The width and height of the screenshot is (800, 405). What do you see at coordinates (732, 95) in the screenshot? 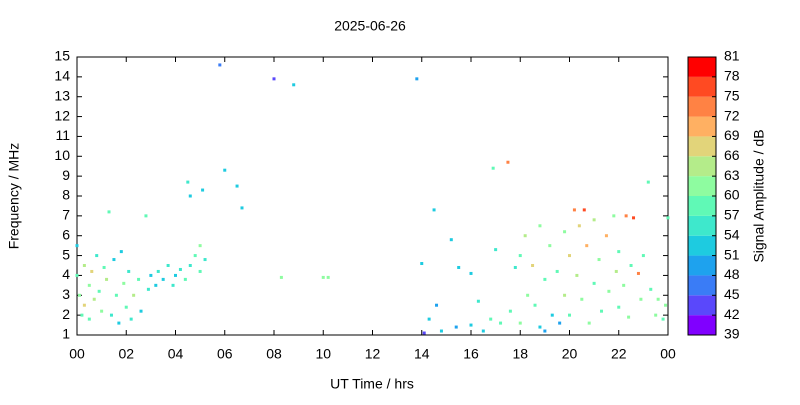
I see `colorbar-tick-label: 75` at bounding box center [732, 95].